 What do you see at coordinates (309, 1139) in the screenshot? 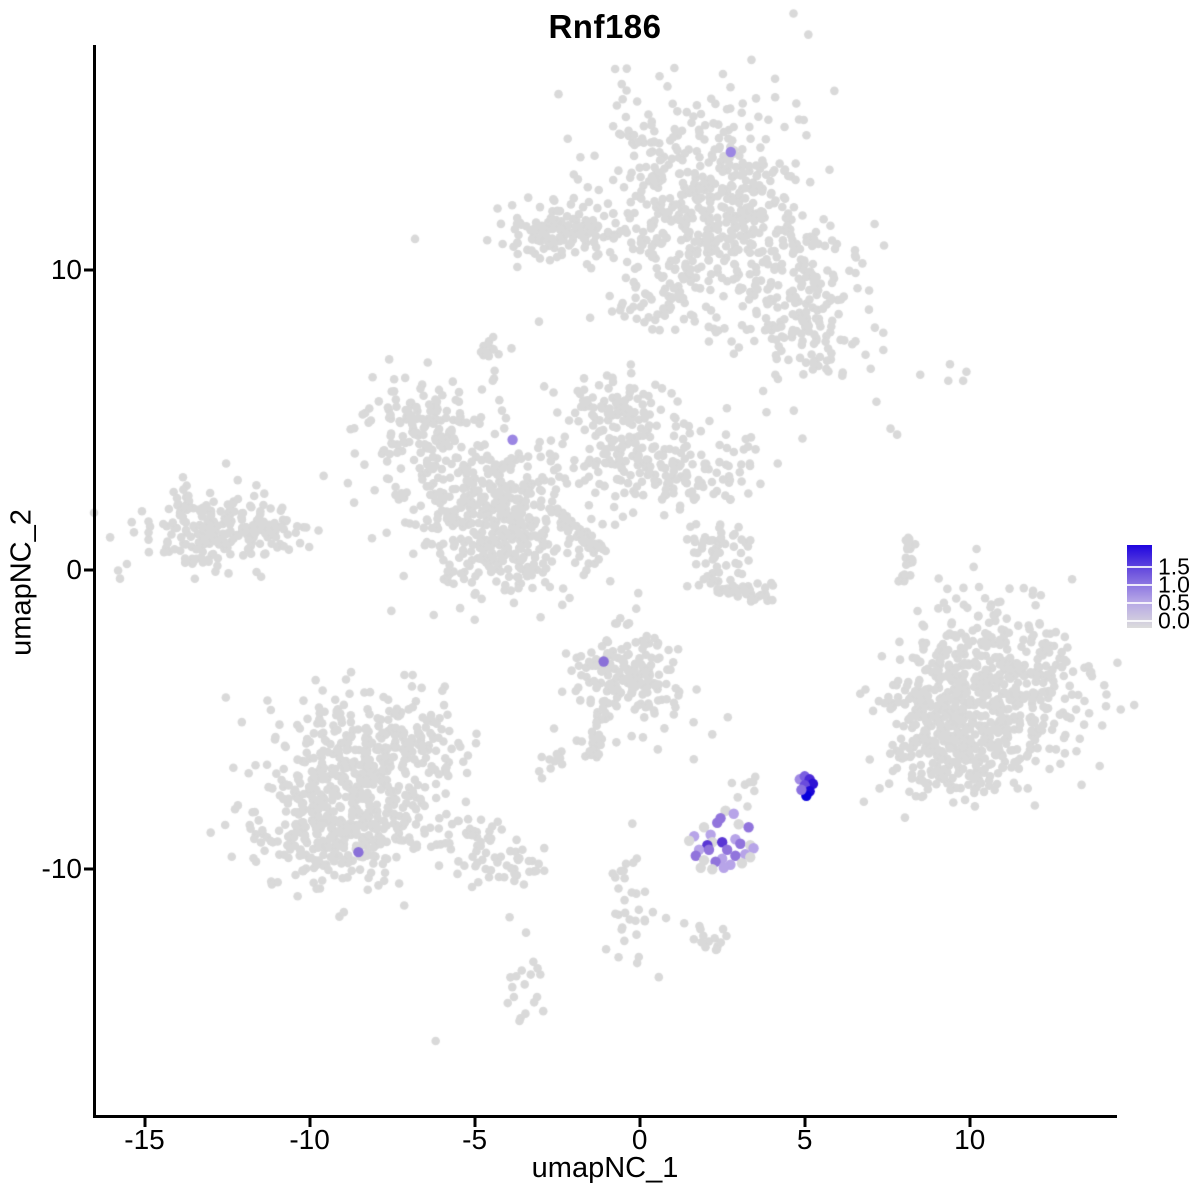
I see `x-tick-label: -10` at bounding box center [309, 1139].